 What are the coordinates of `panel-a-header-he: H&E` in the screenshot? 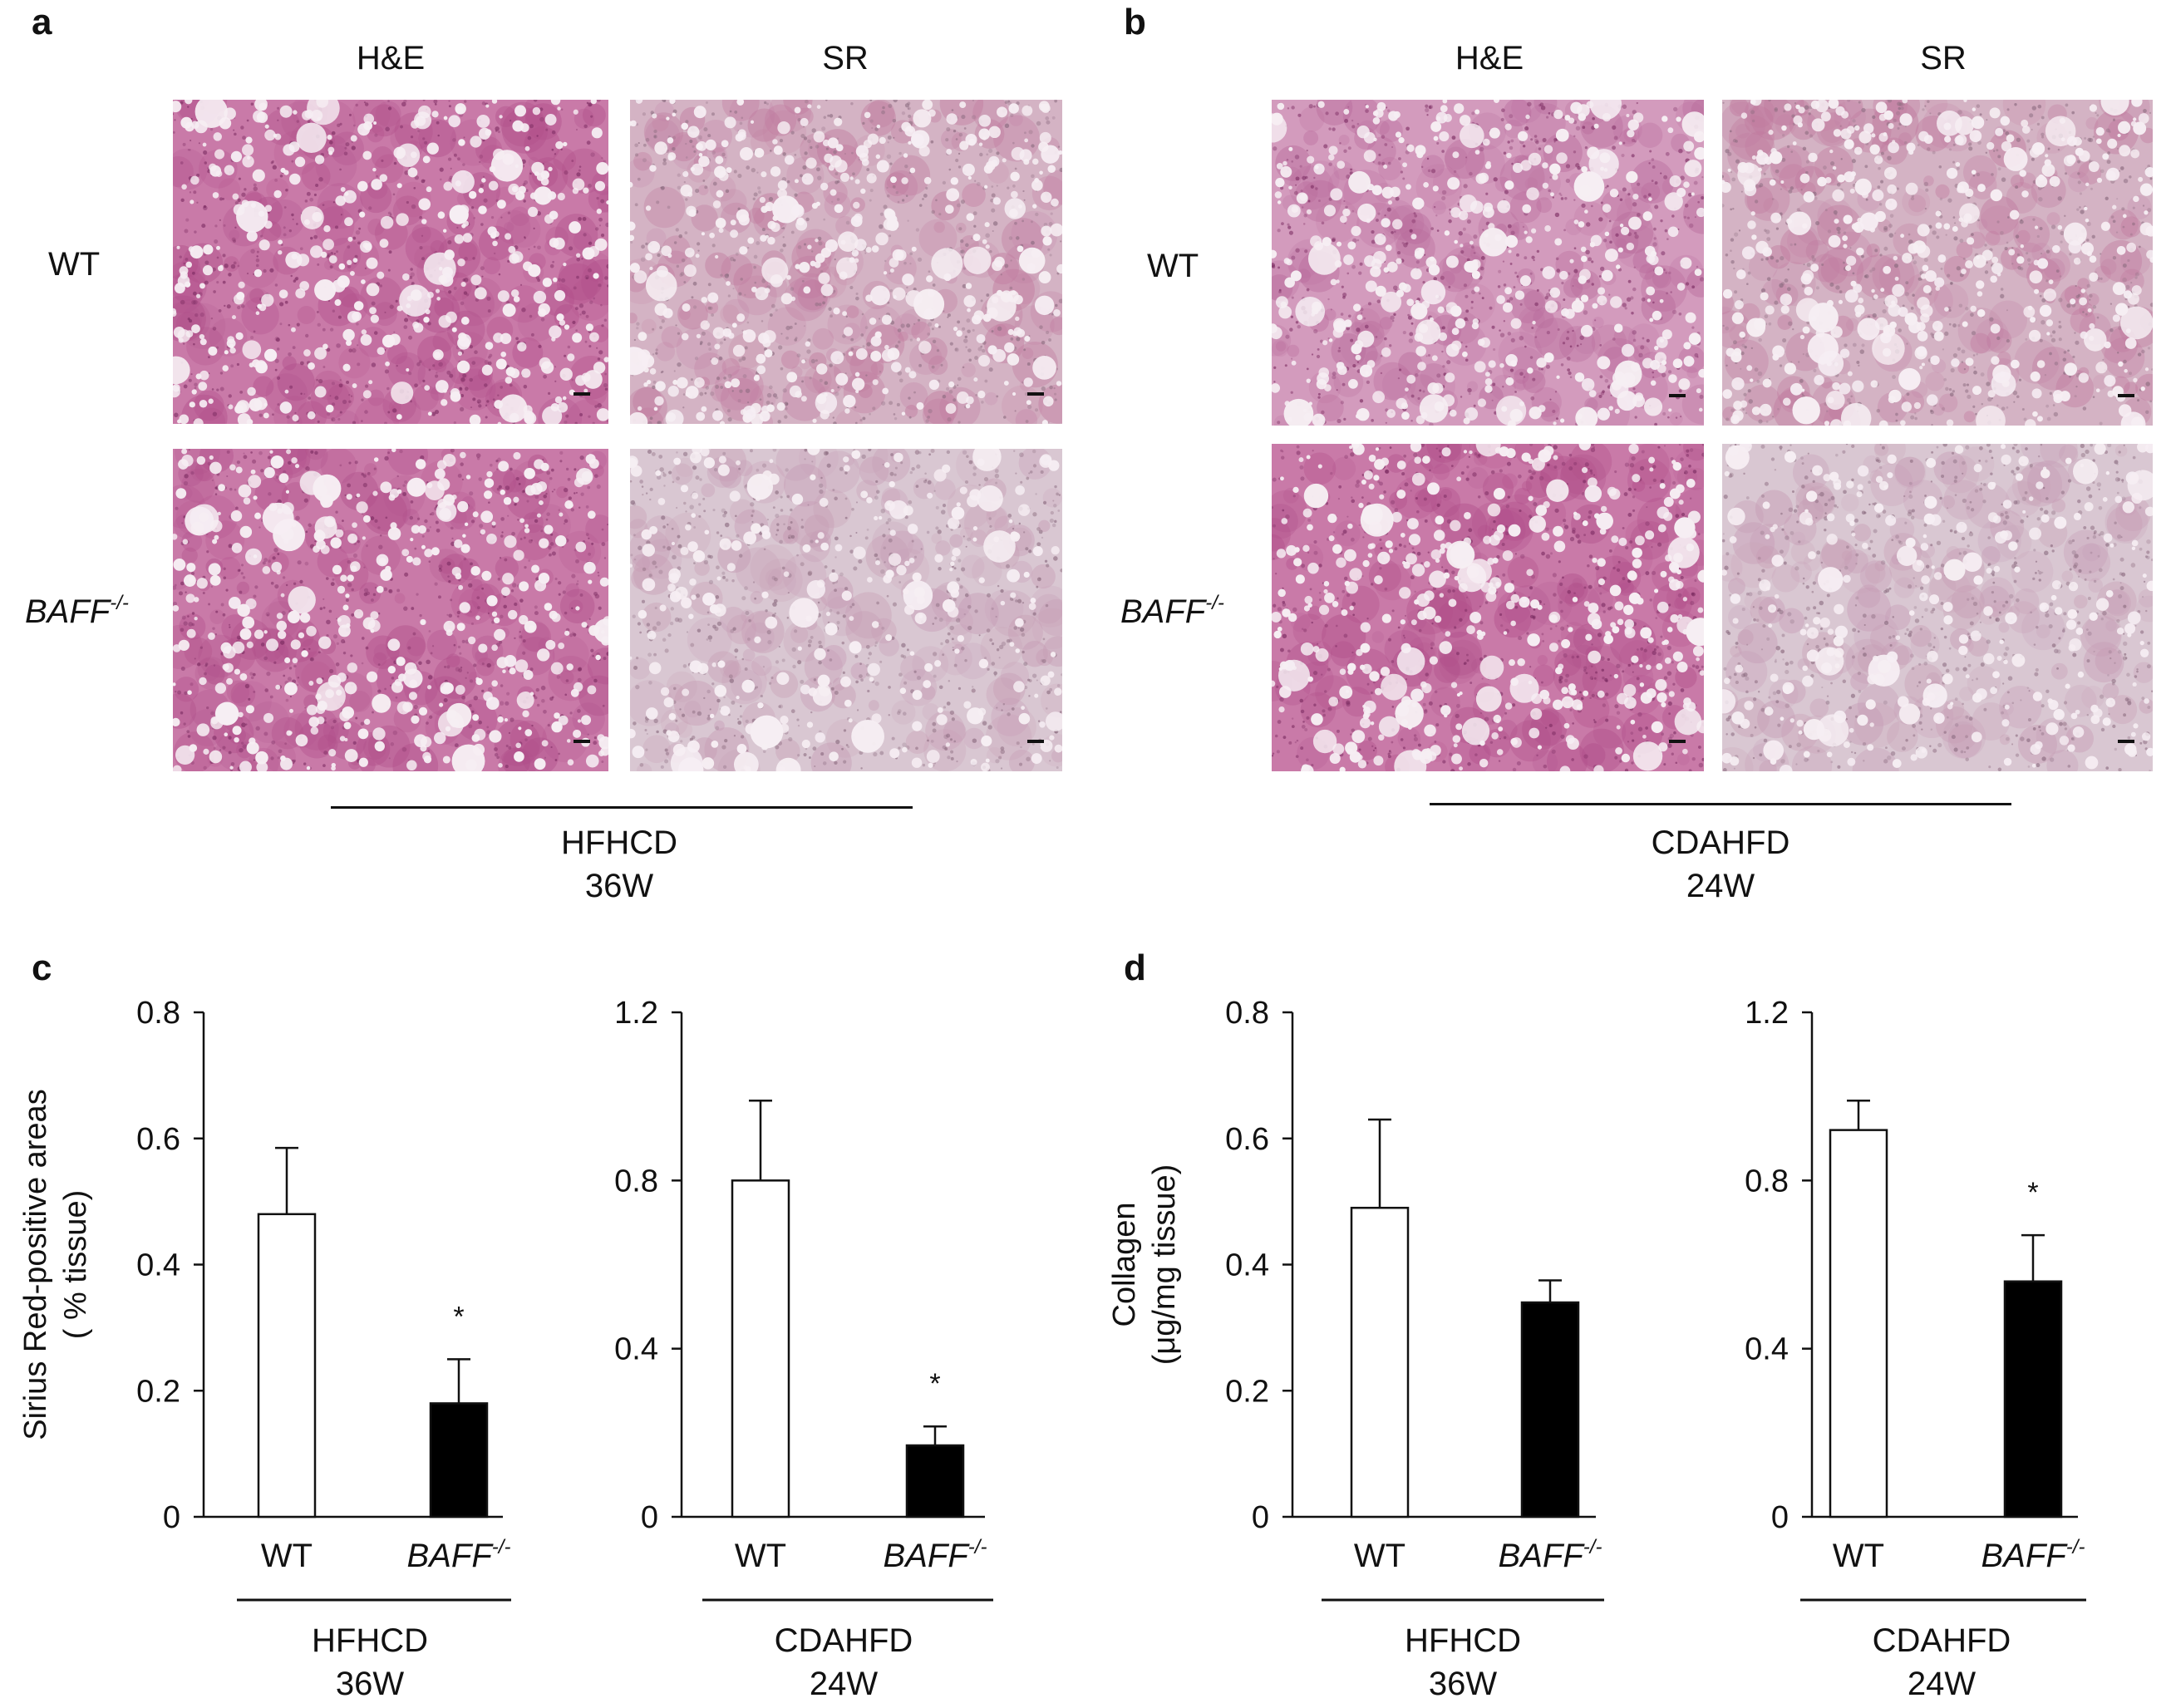 It's located at (391, 58).